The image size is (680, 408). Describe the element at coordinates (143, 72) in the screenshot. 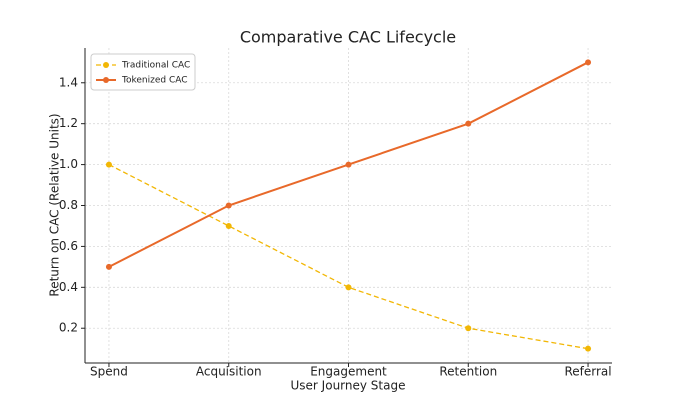

I see `legend-box` at that location.